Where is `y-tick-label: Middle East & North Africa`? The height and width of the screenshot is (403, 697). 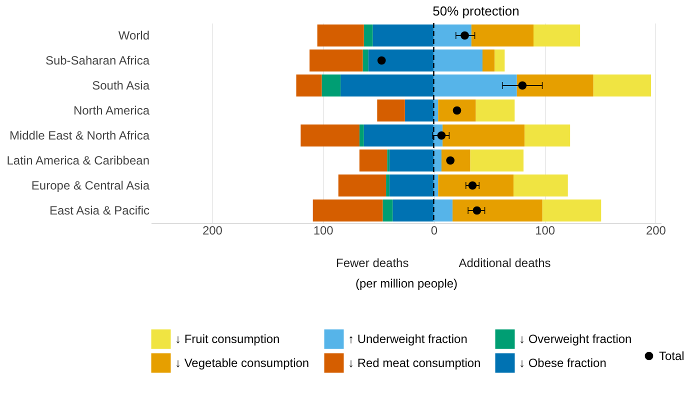 y-tick-label: Middle East & North Africa is located at coordinates (79, 135).